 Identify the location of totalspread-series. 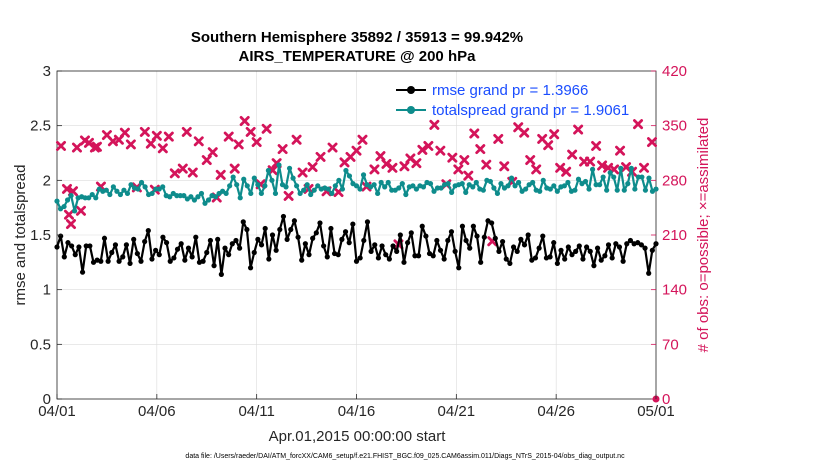
(356, 188).